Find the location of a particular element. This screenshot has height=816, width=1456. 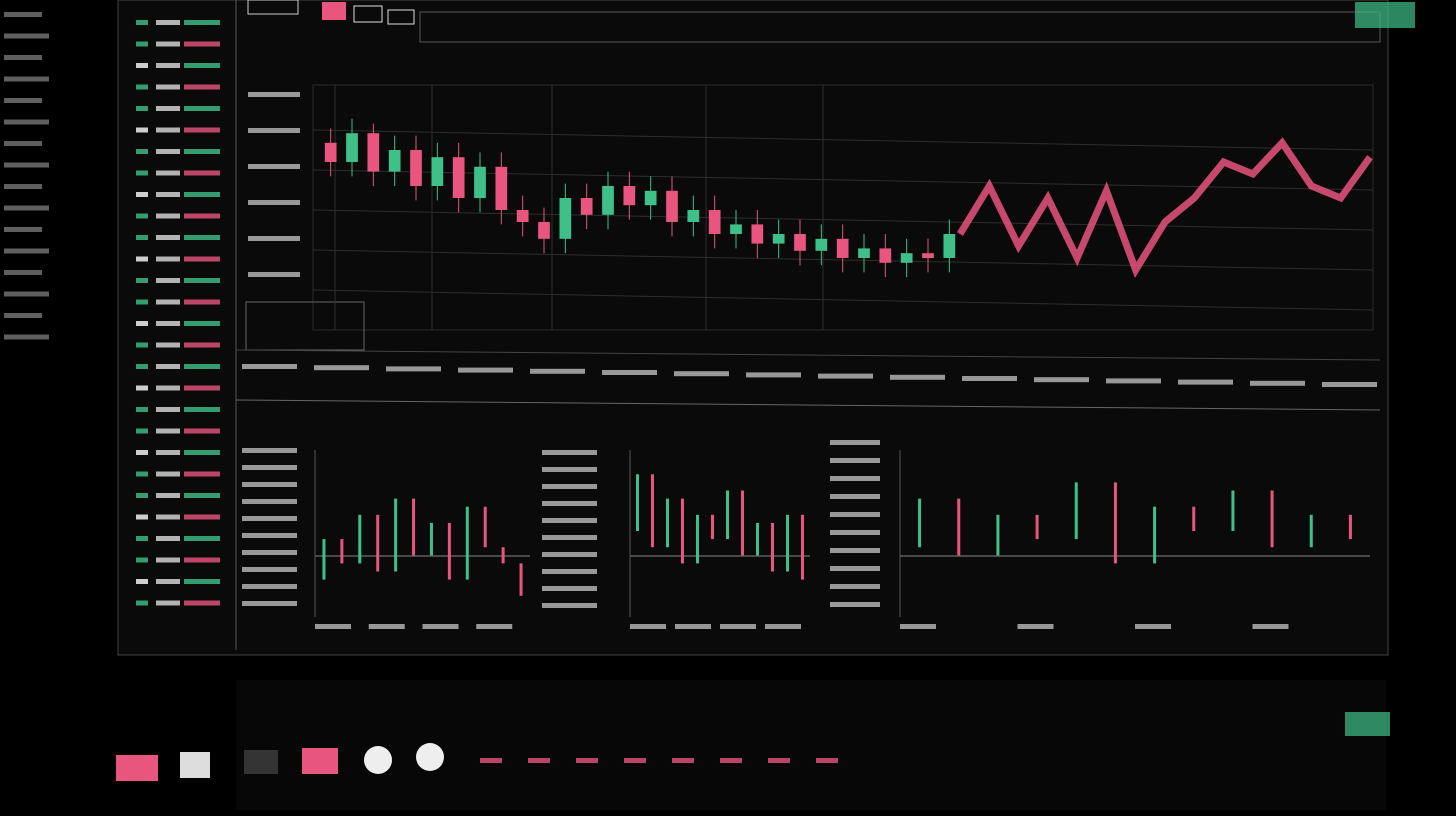

panel-divider is located at coordinates (808, 355).